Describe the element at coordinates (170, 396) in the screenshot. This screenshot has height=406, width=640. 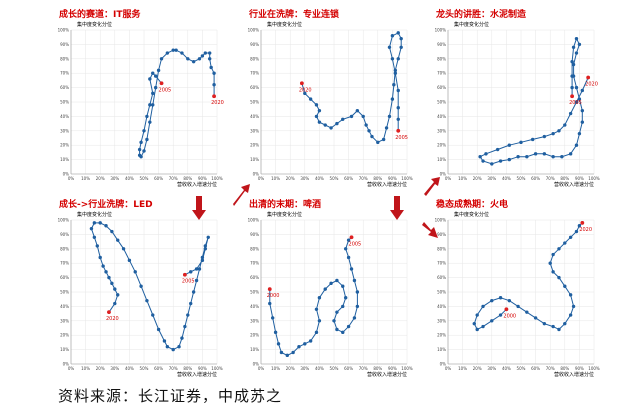
I see `source-note: 资料来源：长江证券，中成苏之` at that location.